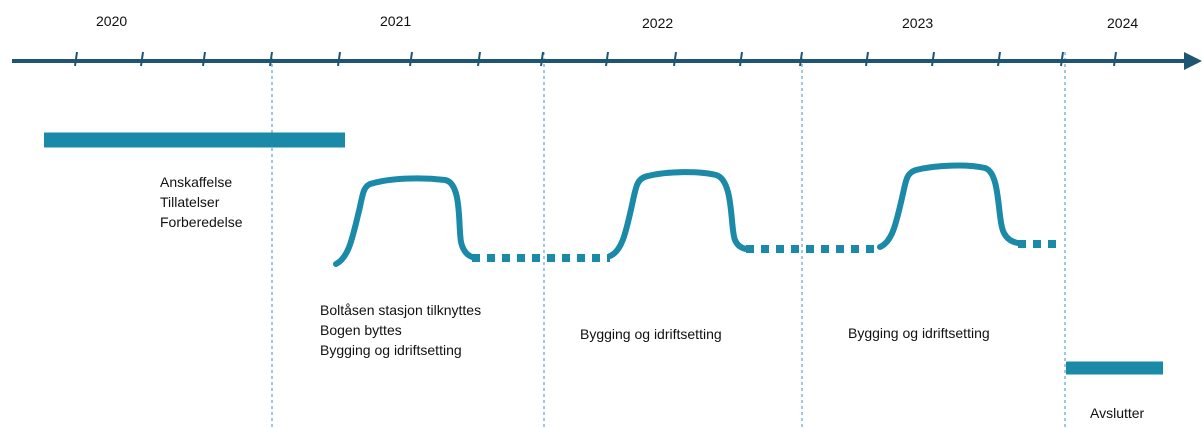 The image size is (1202, 428). I want to click on phase1-item-station: Boltåsen stasjon tilknyttes, so click(401, 310).